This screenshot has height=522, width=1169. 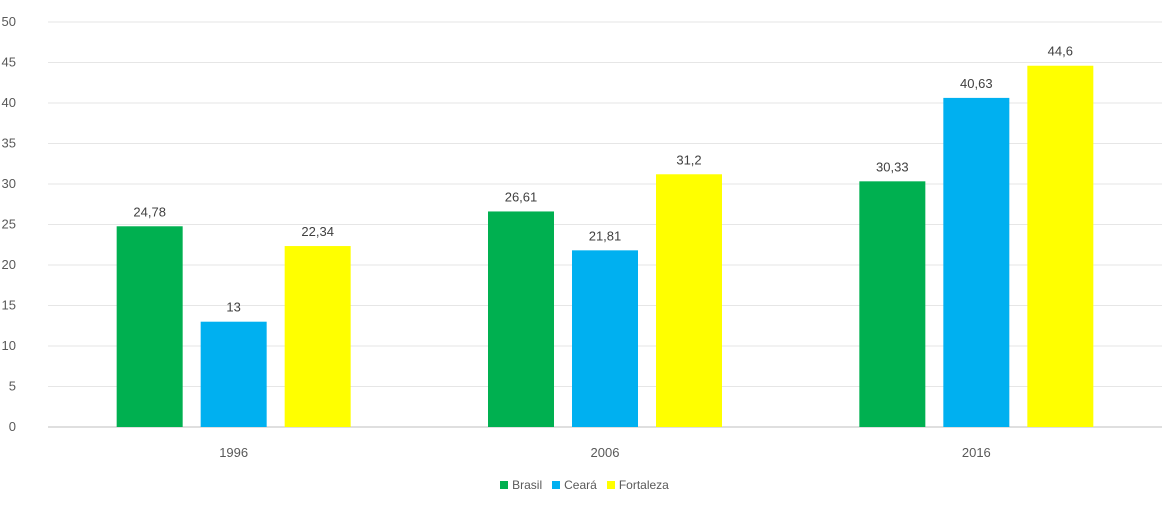 I want to click on data-label: 13, so click(x=233, y=307).